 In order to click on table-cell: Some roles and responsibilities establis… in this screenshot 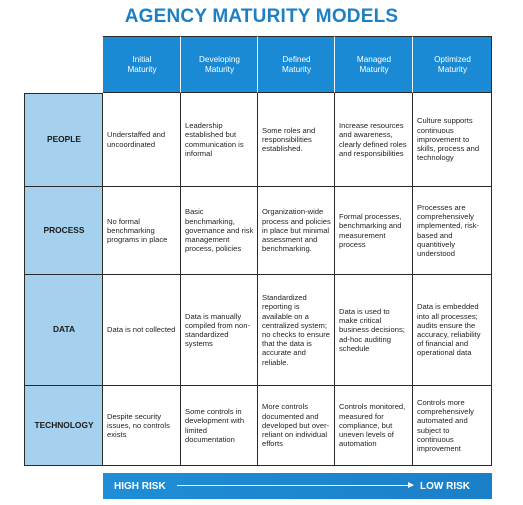, I will do `click(296, 140)`.